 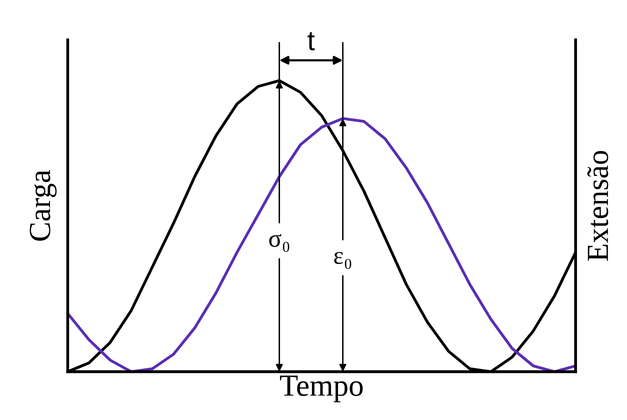 I want to click on annotation: σ₀, so click(x=279, y=243).